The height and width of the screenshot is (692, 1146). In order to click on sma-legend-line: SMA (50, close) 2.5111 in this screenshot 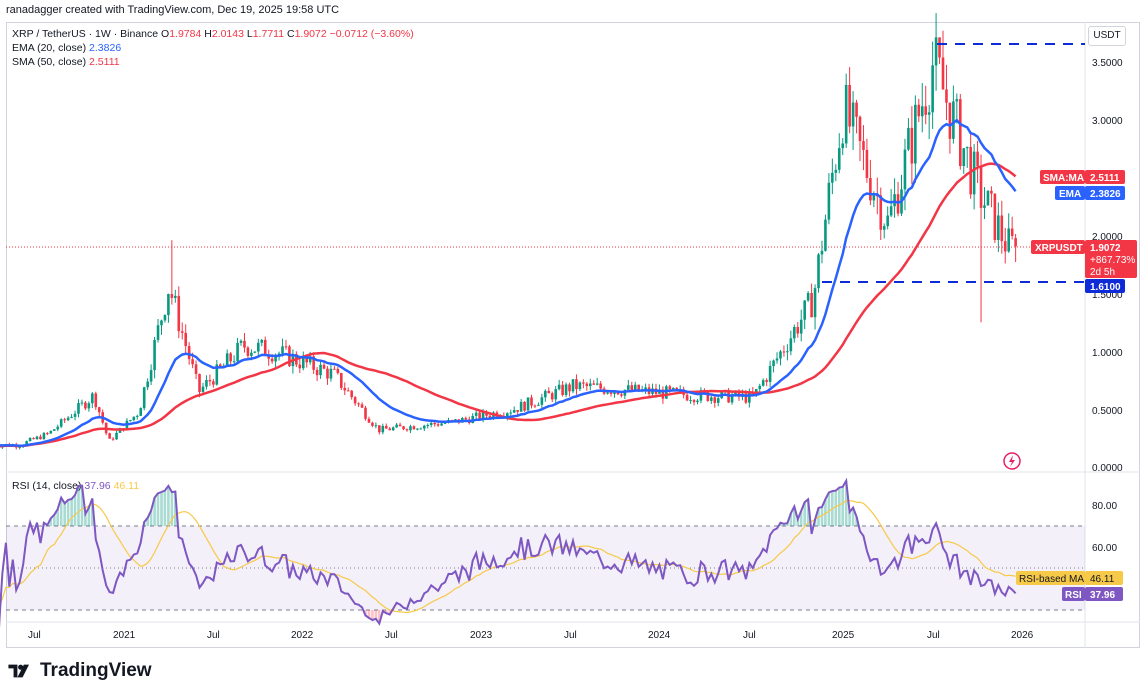, I will do `click(213, 62)`.